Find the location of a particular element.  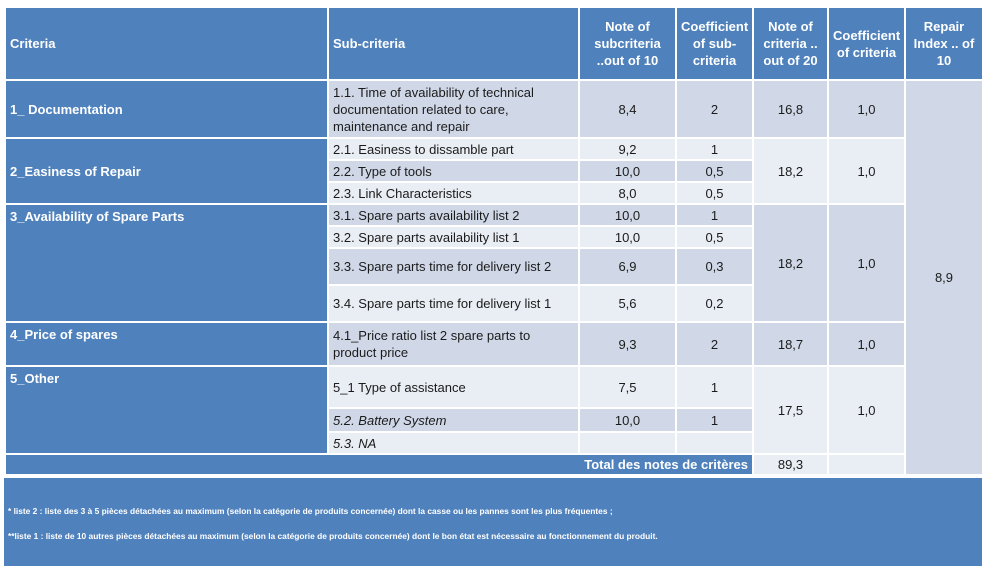

table-row: 5.2. Battery System 10,0 1 is located at coordinates (494, 420).